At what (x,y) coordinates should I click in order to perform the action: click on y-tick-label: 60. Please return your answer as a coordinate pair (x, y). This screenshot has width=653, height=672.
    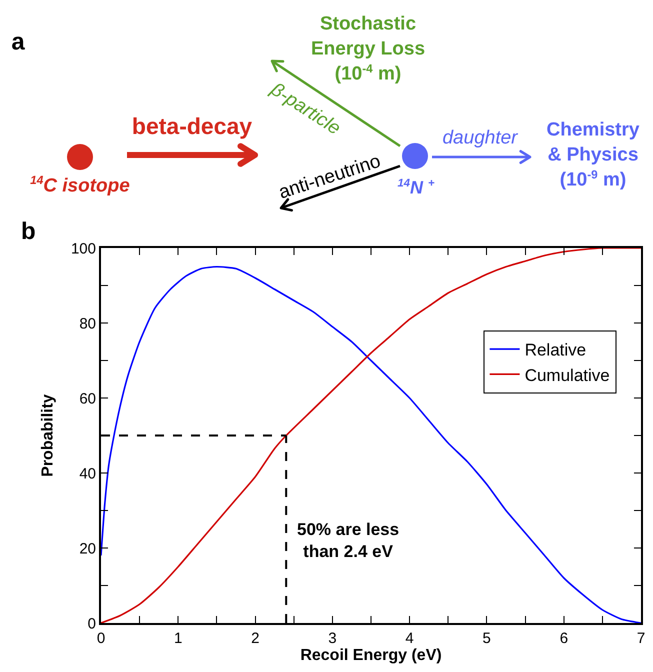
    Looking at the image, I should click on (87, 399).